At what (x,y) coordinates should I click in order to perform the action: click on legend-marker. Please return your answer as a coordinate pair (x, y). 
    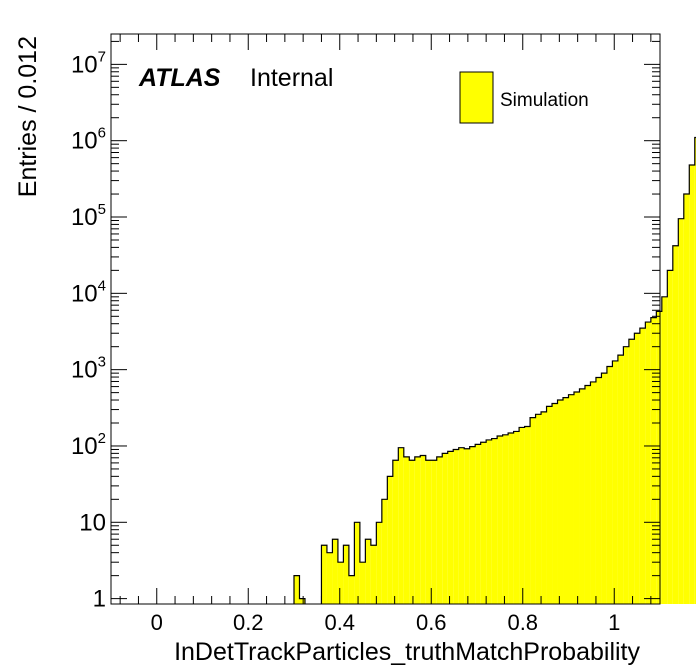
    Looking at the image, I should click on (476, 97).